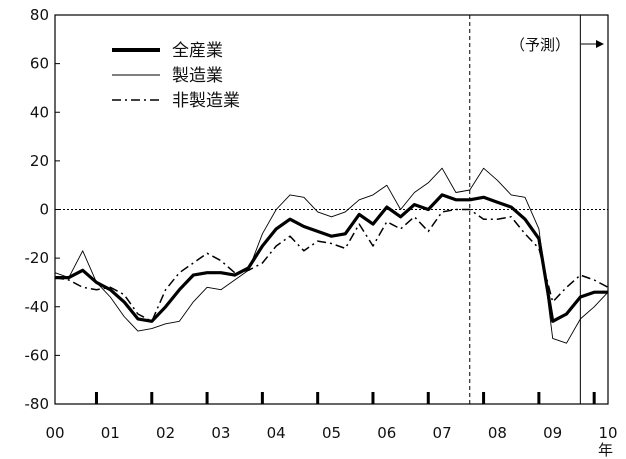 The image size is (626, 459). Describe the element at coordinates (39, 112) in the screenshot. I see `y-tick-label: 40` at that location.